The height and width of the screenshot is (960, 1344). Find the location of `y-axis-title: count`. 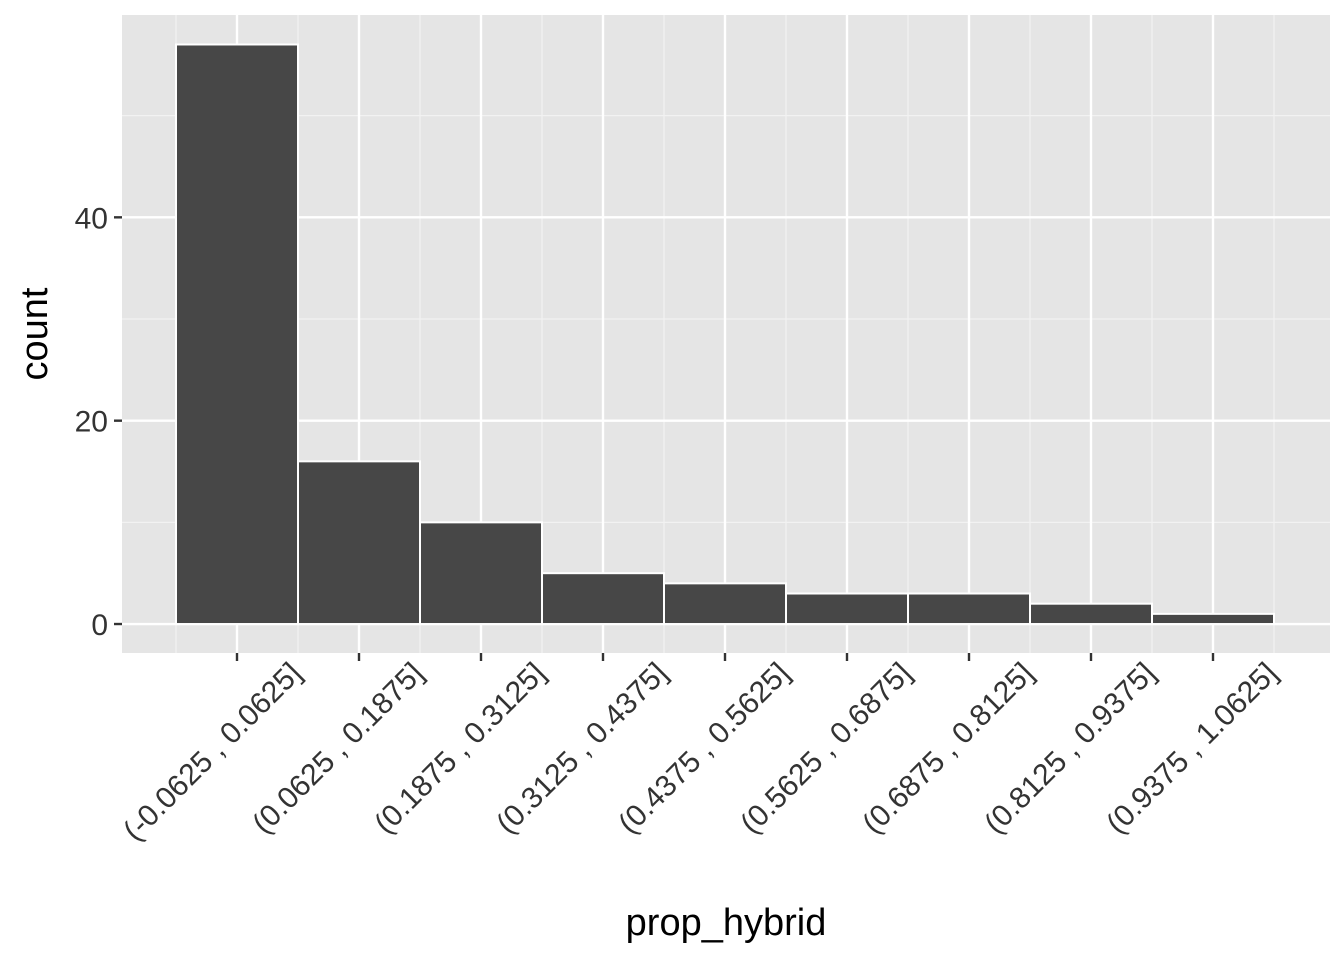

y-axis-title: count is located at coordinates (35, 333).